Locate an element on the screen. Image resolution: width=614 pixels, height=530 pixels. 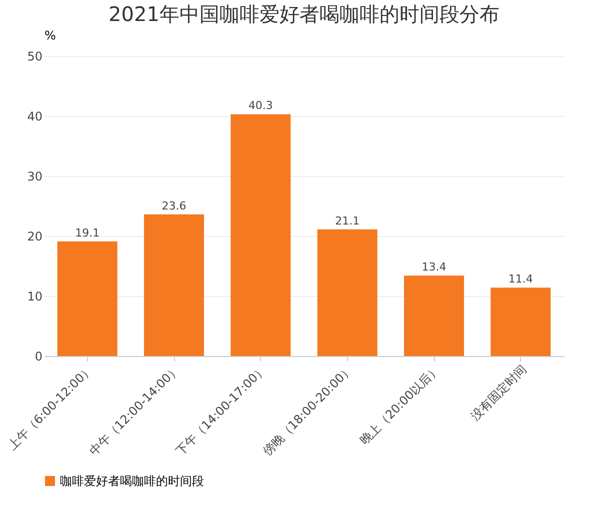
y-tick-label: 50 is located at coordinates (34, 57).